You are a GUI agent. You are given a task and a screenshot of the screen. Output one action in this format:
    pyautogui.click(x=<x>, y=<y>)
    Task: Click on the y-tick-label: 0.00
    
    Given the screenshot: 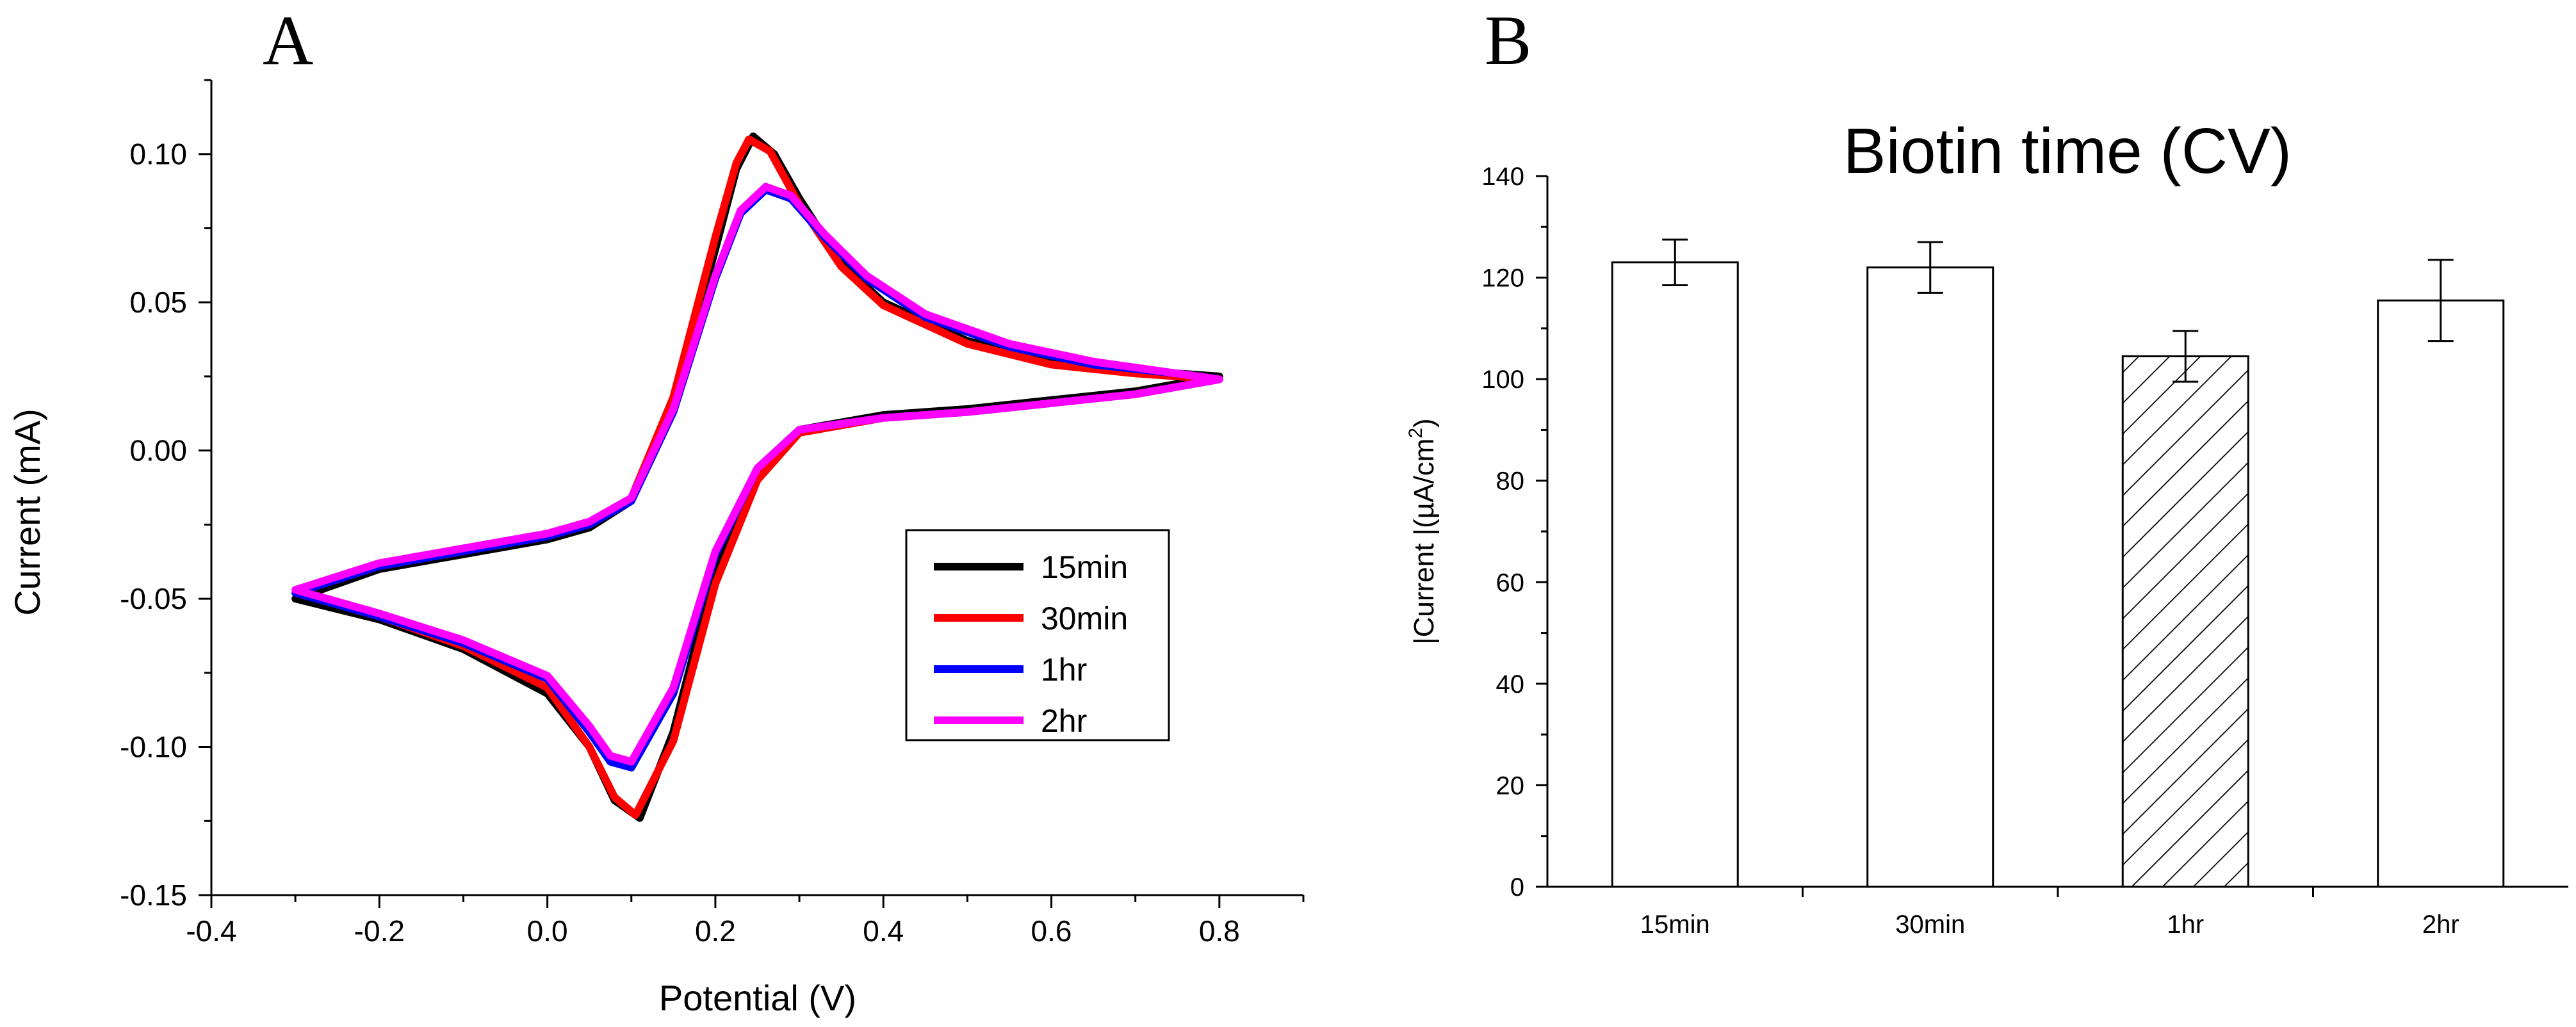 What is the action you would take?
    pyautogui.click(x=158, y=450)
    